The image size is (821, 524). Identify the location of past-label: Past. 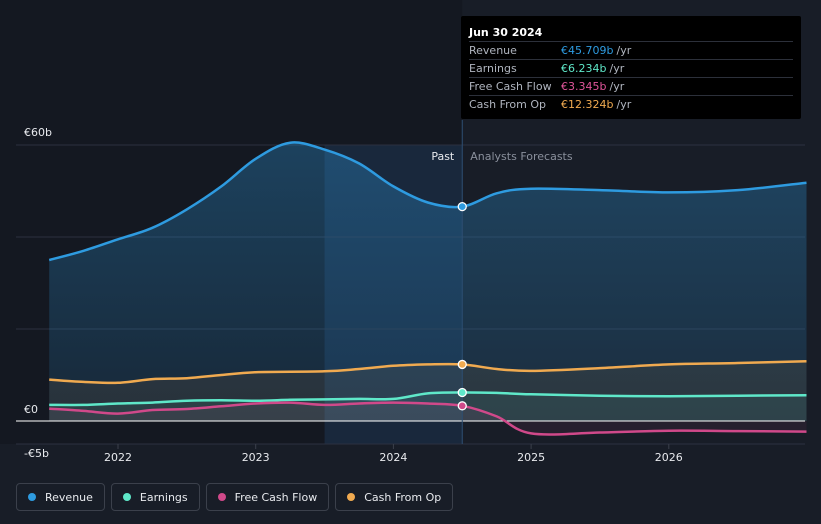
(443, 156).